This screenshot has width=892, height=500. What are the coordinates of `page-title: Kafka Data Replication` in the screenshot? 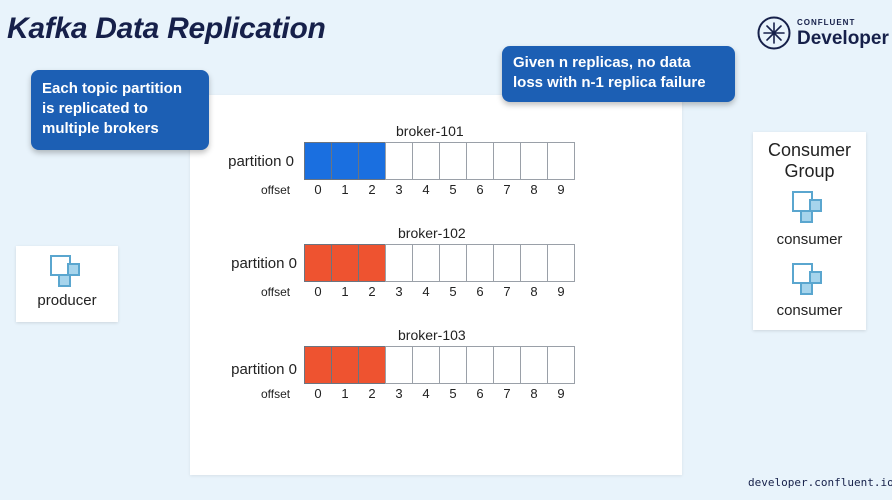 It's located at (166, 28).